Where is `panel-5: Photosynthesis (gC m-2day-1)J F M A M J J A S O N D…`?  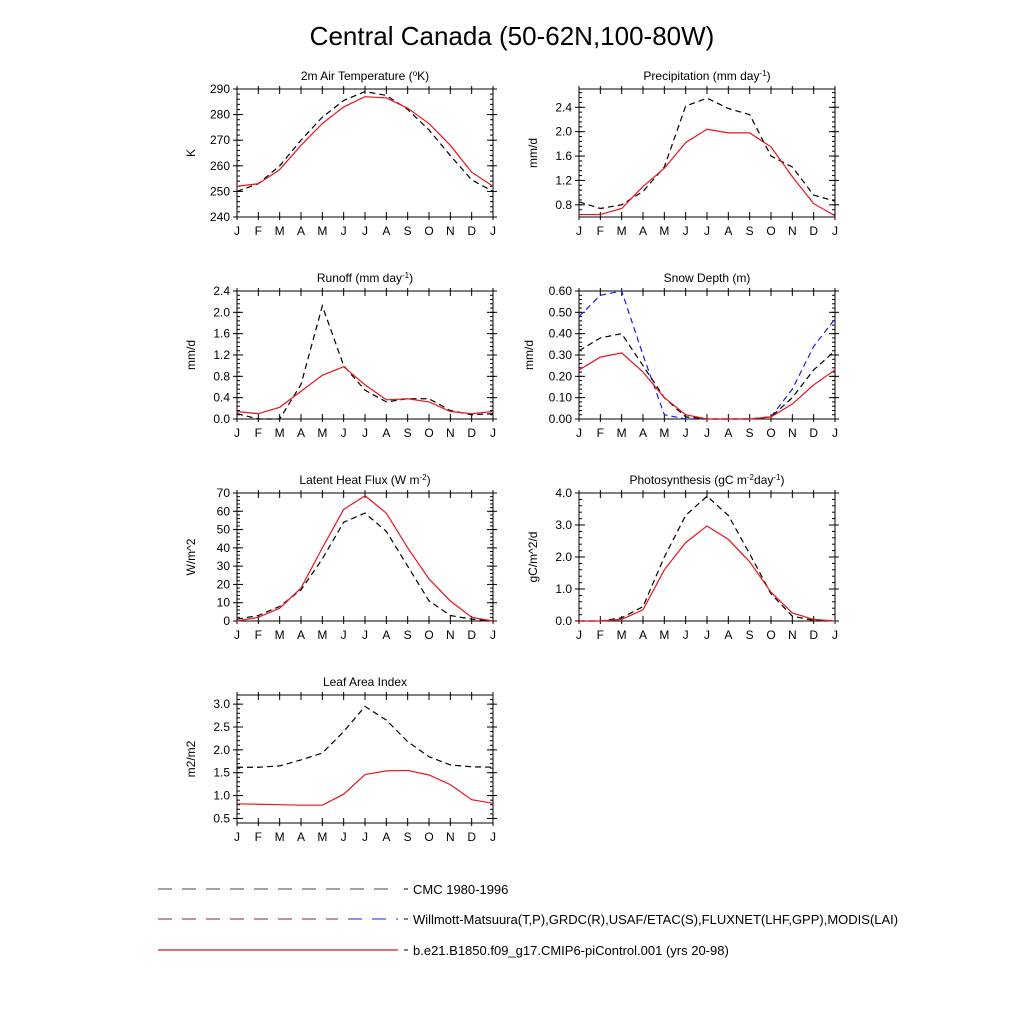 panel-5: Photosynthesis (gC m-2day-1)J F M A M J J A S O N D… is located at coordinates (682, 557).